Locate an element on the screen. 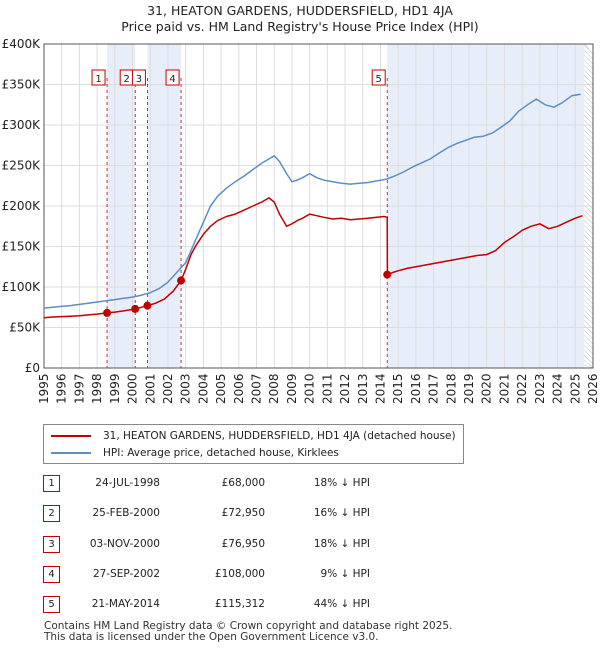  x-tick-label: 2025 is located at coordinates (575, 388).